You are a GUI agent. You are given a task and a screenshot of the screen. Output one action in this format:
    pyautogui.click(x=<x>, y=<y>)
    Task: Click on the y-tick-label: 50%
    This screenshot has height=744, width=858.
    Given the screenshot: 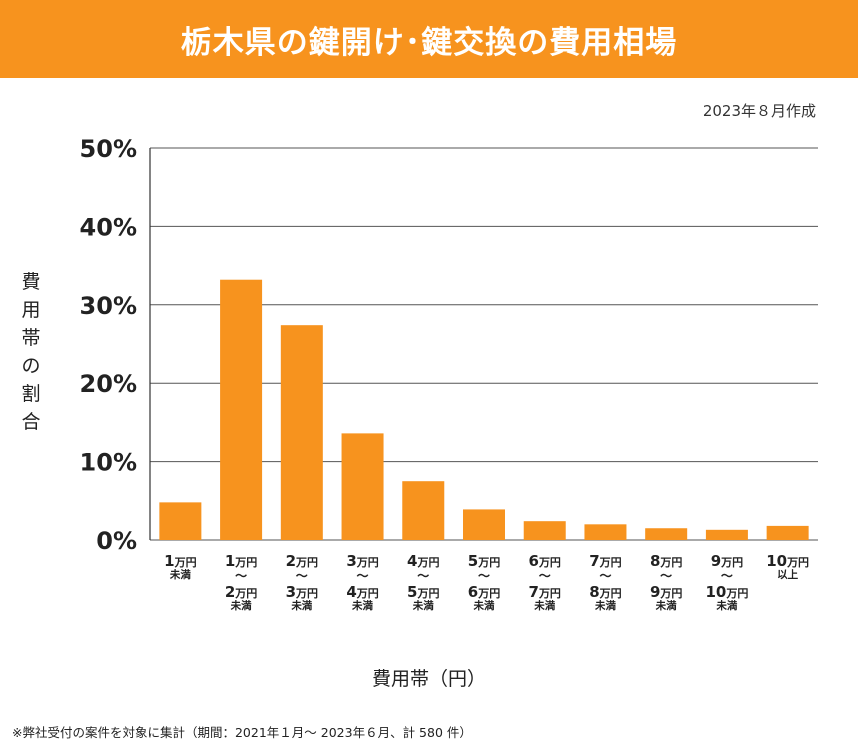 What is the action you would take?
    pyautogui.click(x=108, y=149)
    